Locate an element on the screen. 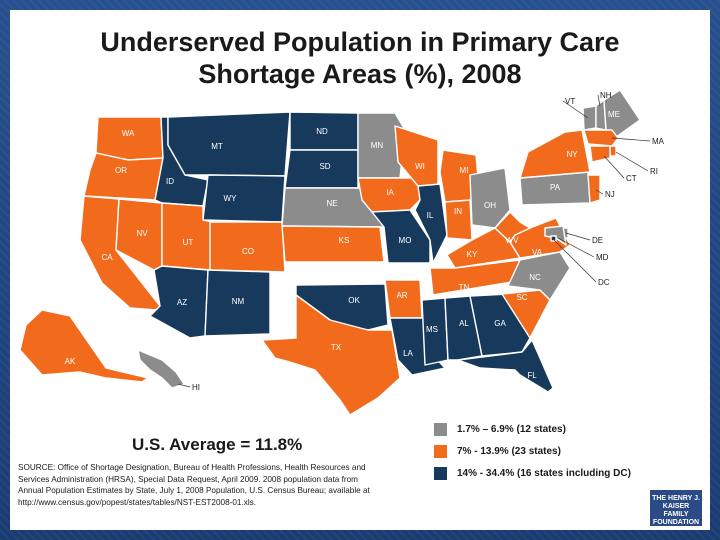  state-nc is located at coordinates (539, 276).